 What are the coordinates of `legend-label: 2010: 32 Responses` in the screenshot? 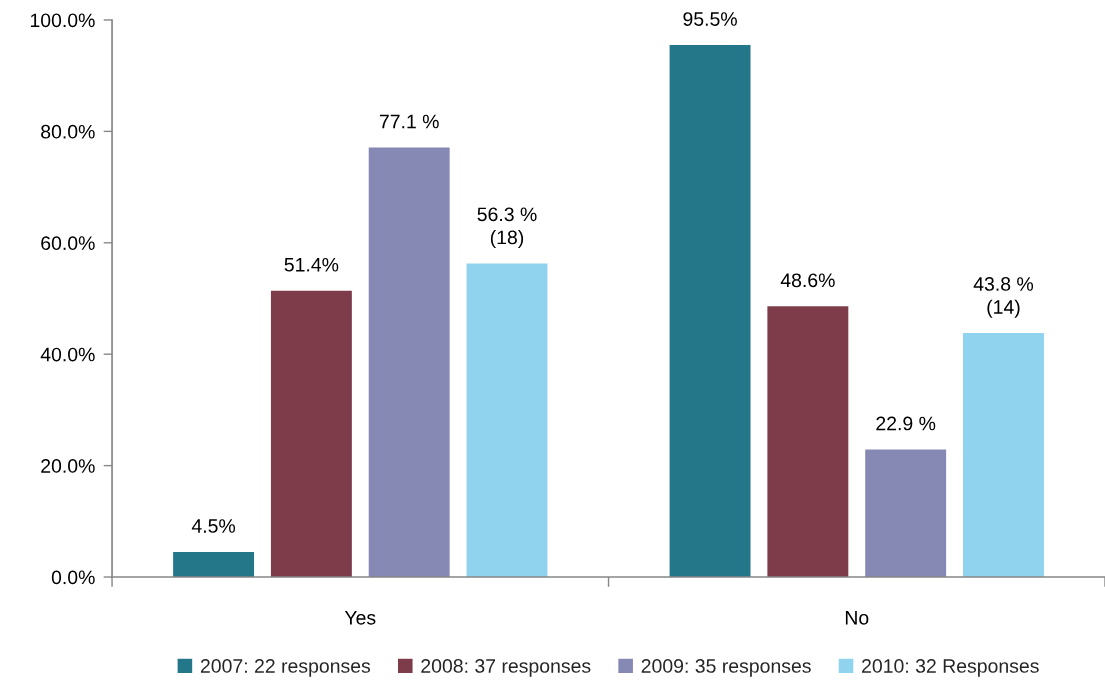 It's located at (950, 668).